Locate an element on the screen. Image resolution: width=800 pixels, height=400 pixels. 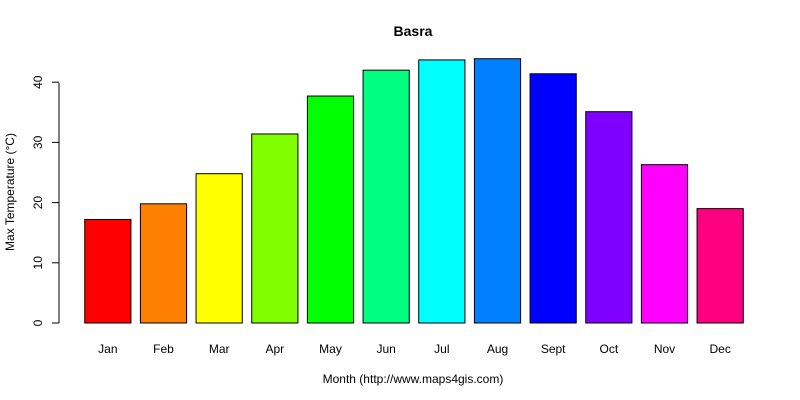
y-tick-label: 30 is located at coordinates (38, 142).